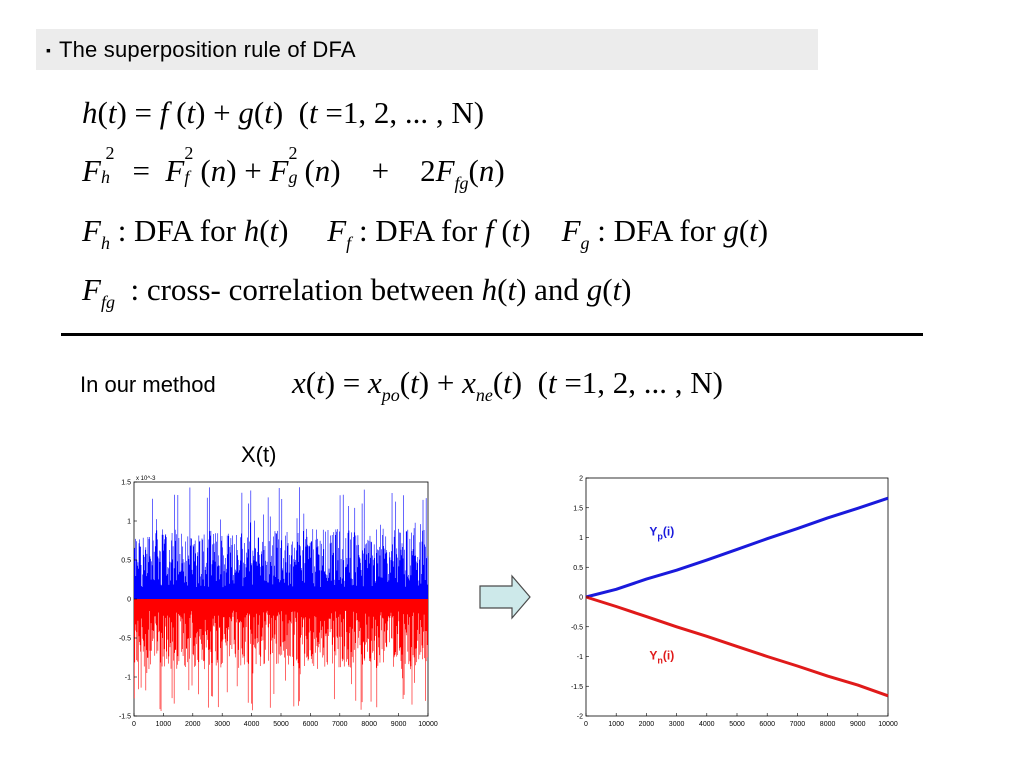 This screenshot has width=1024, height=768. What do you see at coordinates (283, 112) in the screenshot?
I see `equation-superposition: h(t) = f (t) + g(t) (t =1, 2, ... , N)` at bounding box center [283, 112].